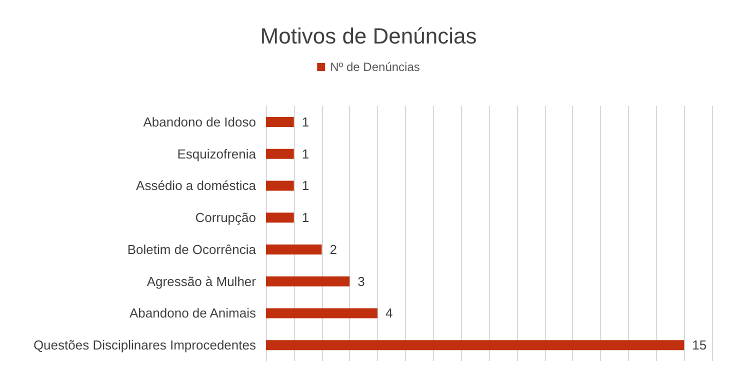 Image resolution: width=737 pixels, height=381 pixels. I want to click on chart-title: Motivos de Denúncias, so click(368, 36).